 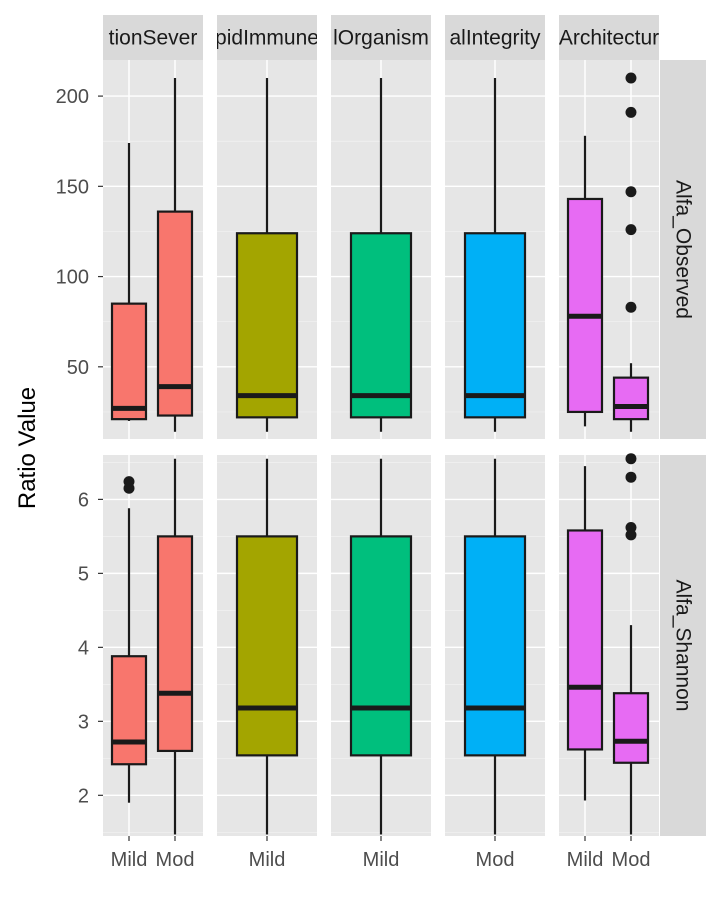 I want to click on column-strip-label: tionSever, so click(x=153, y=38).